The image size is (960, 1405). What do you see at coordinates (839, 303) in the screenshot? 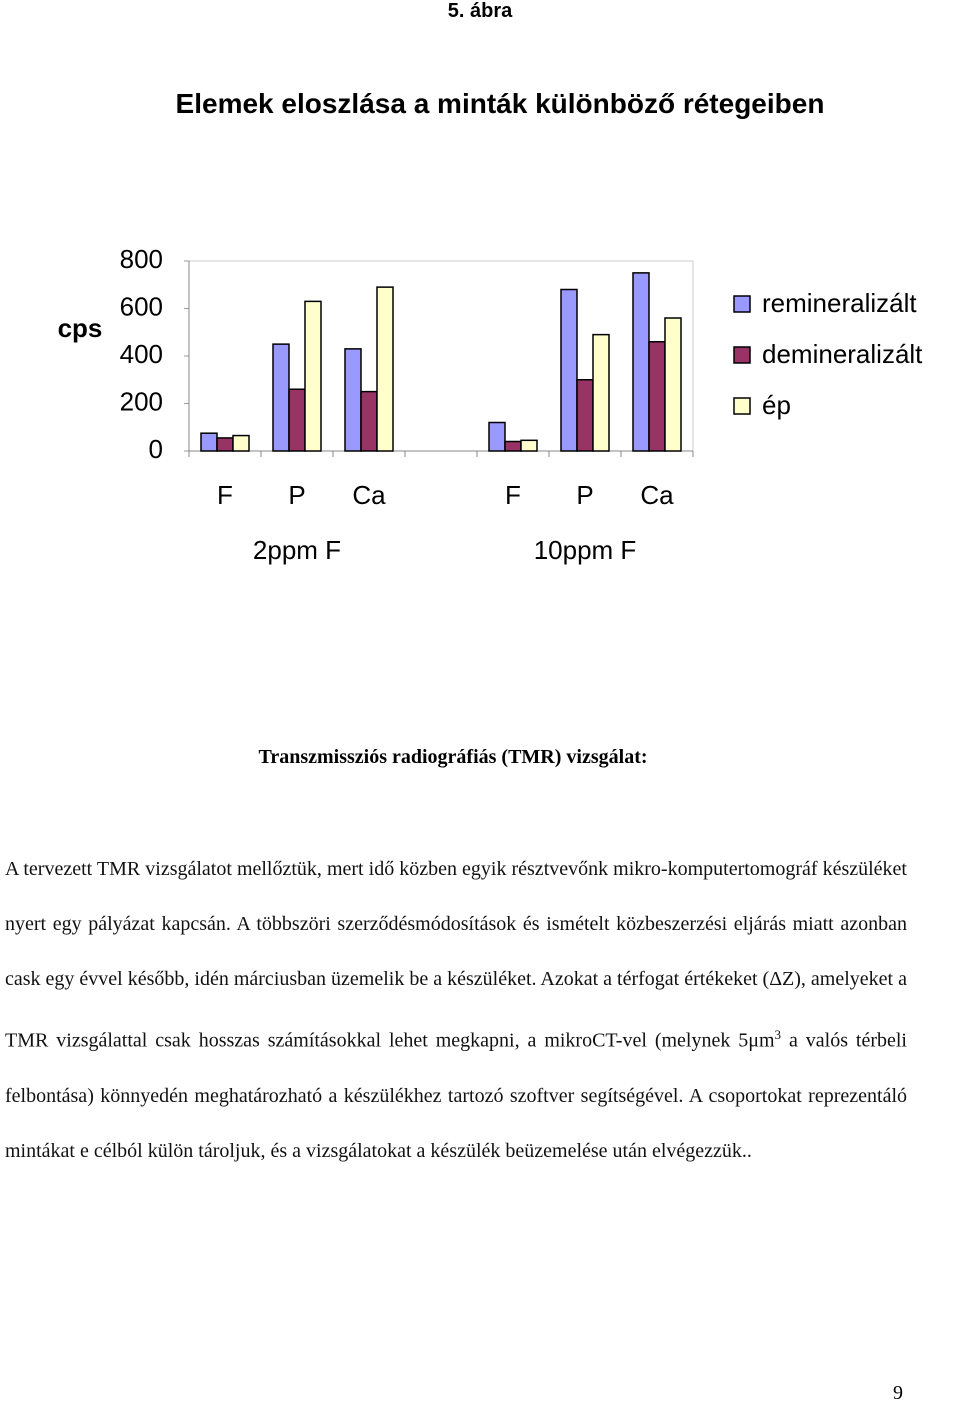
I see `legend-label: remineralizált` at bounding box center [839, 303].